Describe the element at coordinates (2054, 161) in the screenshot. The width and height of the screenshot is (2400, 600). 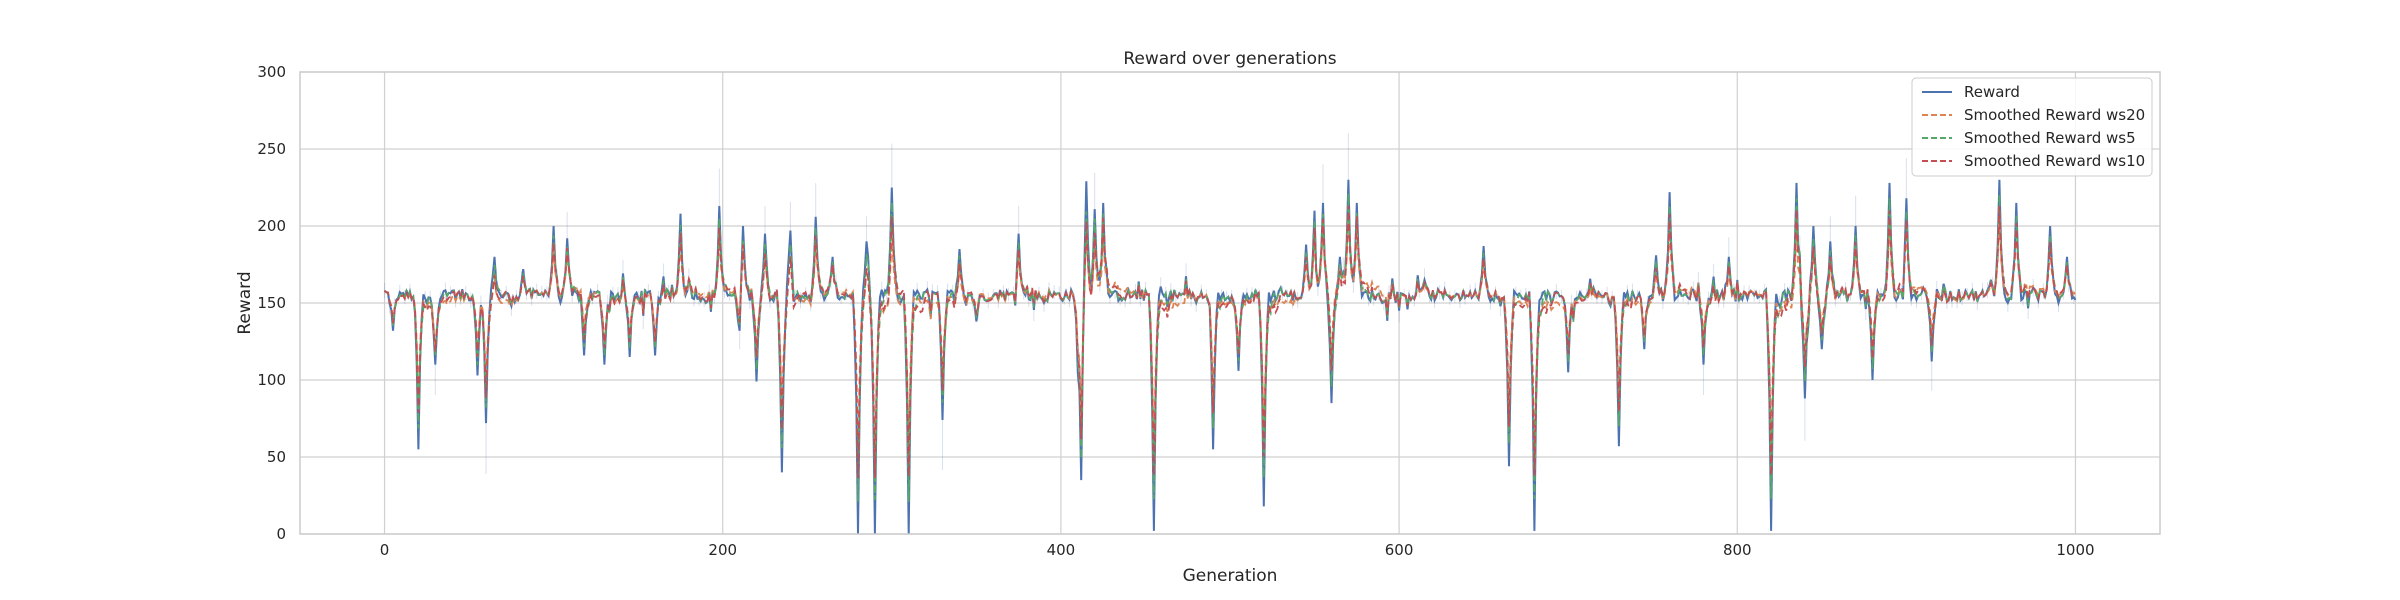
I see `legend-label: Smoothed Reward ws10` at that location.